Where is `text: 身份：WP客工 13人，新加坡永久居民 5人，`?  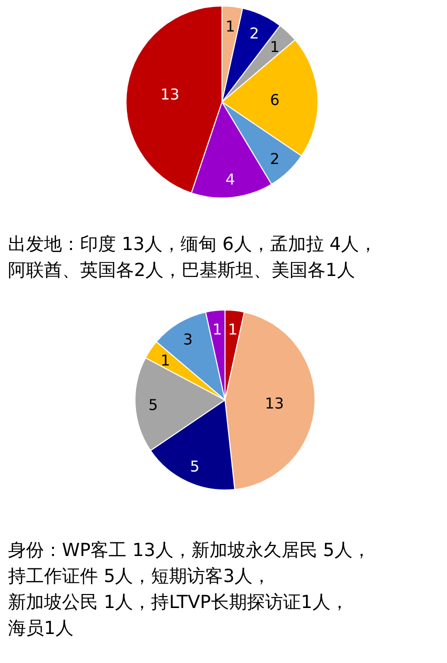
text: 身份：WP客工 13人，新加坡永久居民 5人， is located at coordinates (189, 550).